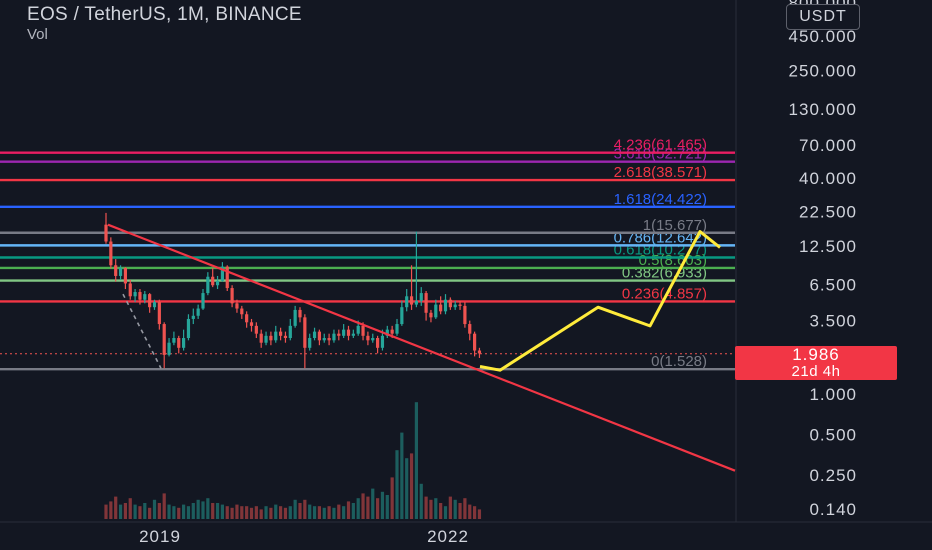 The height and width of the screenshot is (550, 932). What do you see at coordinates (164, 14) in the screenshot?
I see `symbol-title: EOS / TetherUS, 1M, BINANCE` at bounding box center [164, 14].